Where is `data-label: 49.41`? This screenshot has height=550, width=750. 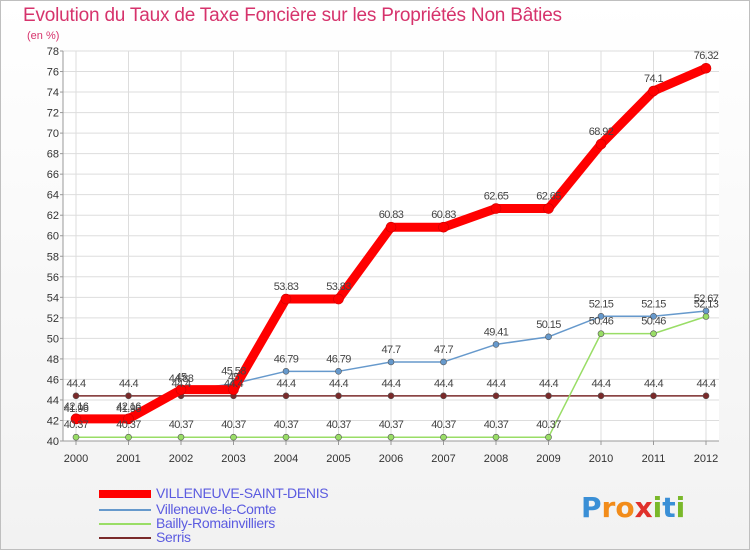 data-label: 49.41 is located at coordinates (496, 332).